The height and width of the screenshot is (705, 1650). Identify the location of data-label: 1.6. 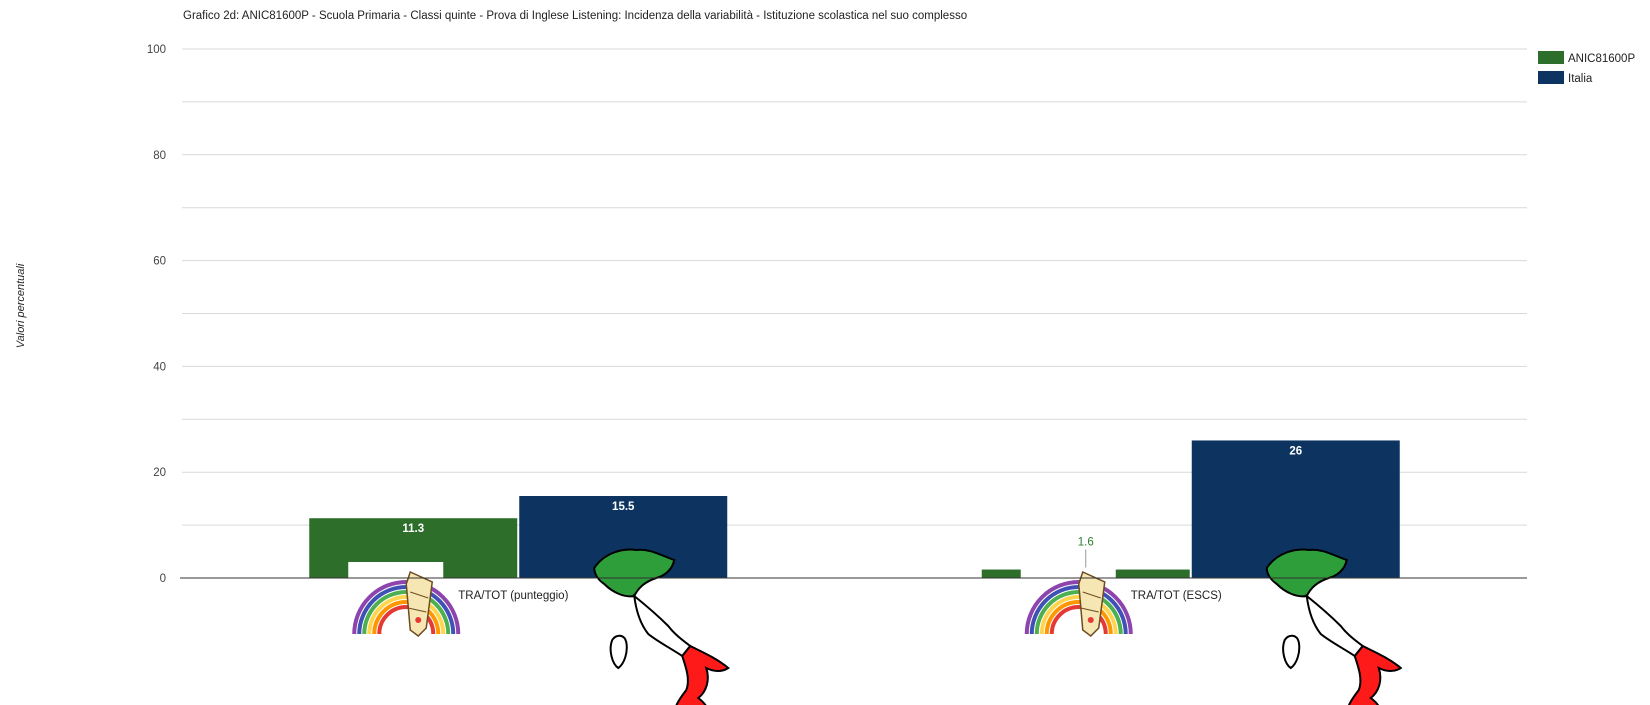
(1086, 543).